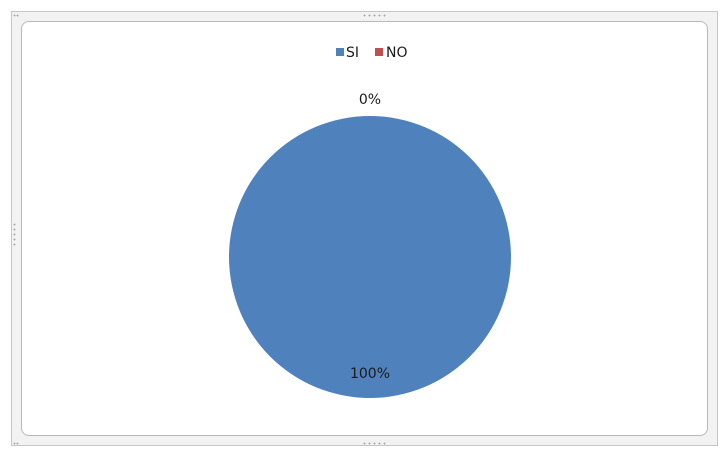  What do you see at coordinates (340, 52) in the screenshot?
I see `legend-swatch-si` at bounding box center [340, 52].